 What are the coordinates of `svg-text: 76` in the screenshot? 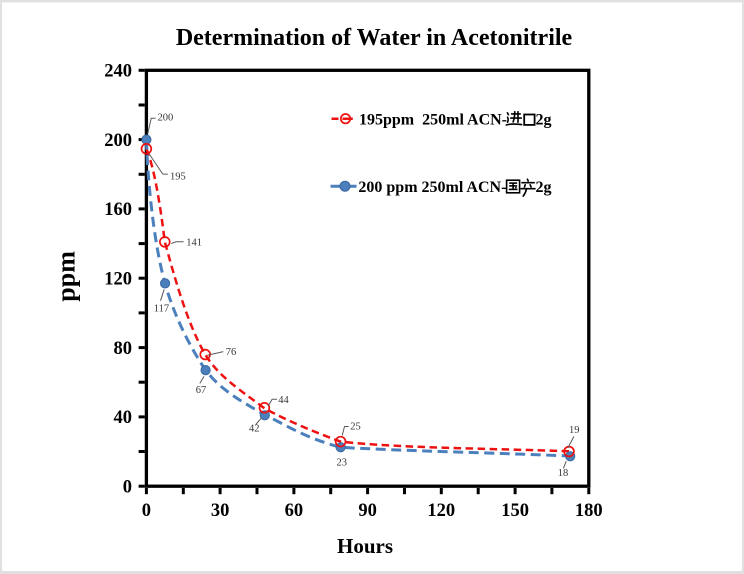 It's located at (231, 352).